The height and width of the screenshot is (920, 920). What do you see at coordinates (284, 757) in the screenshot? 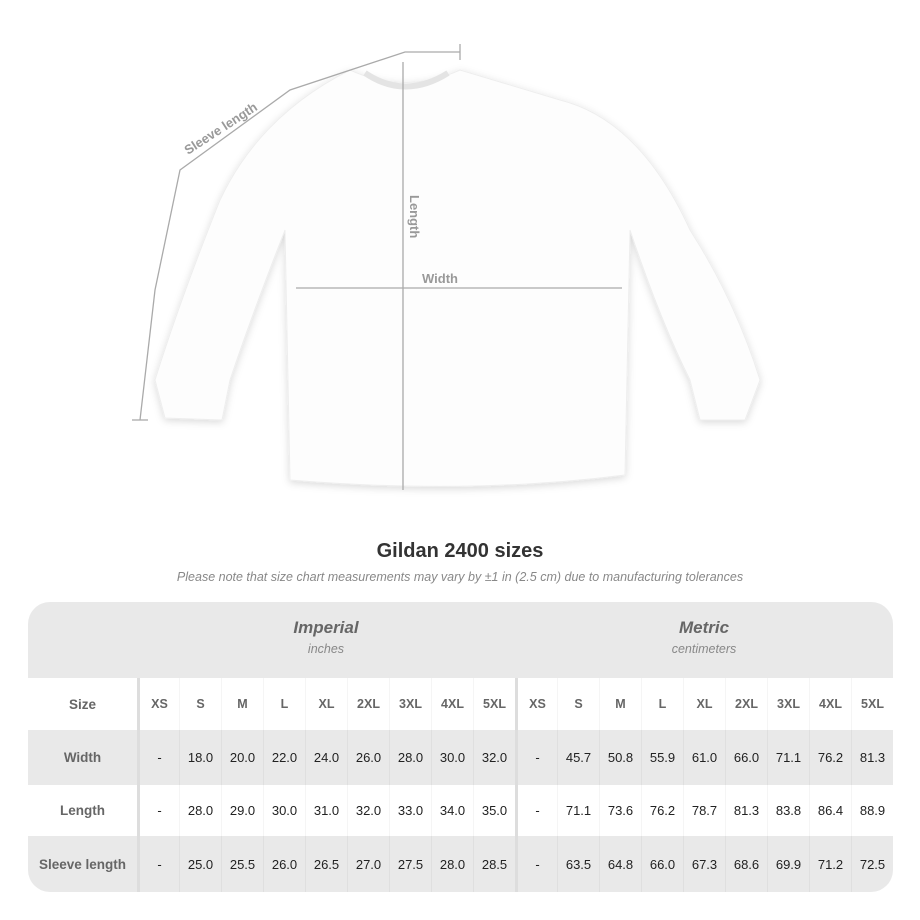
I see `table-cell: 22.0` at bounding box center [284, 757].